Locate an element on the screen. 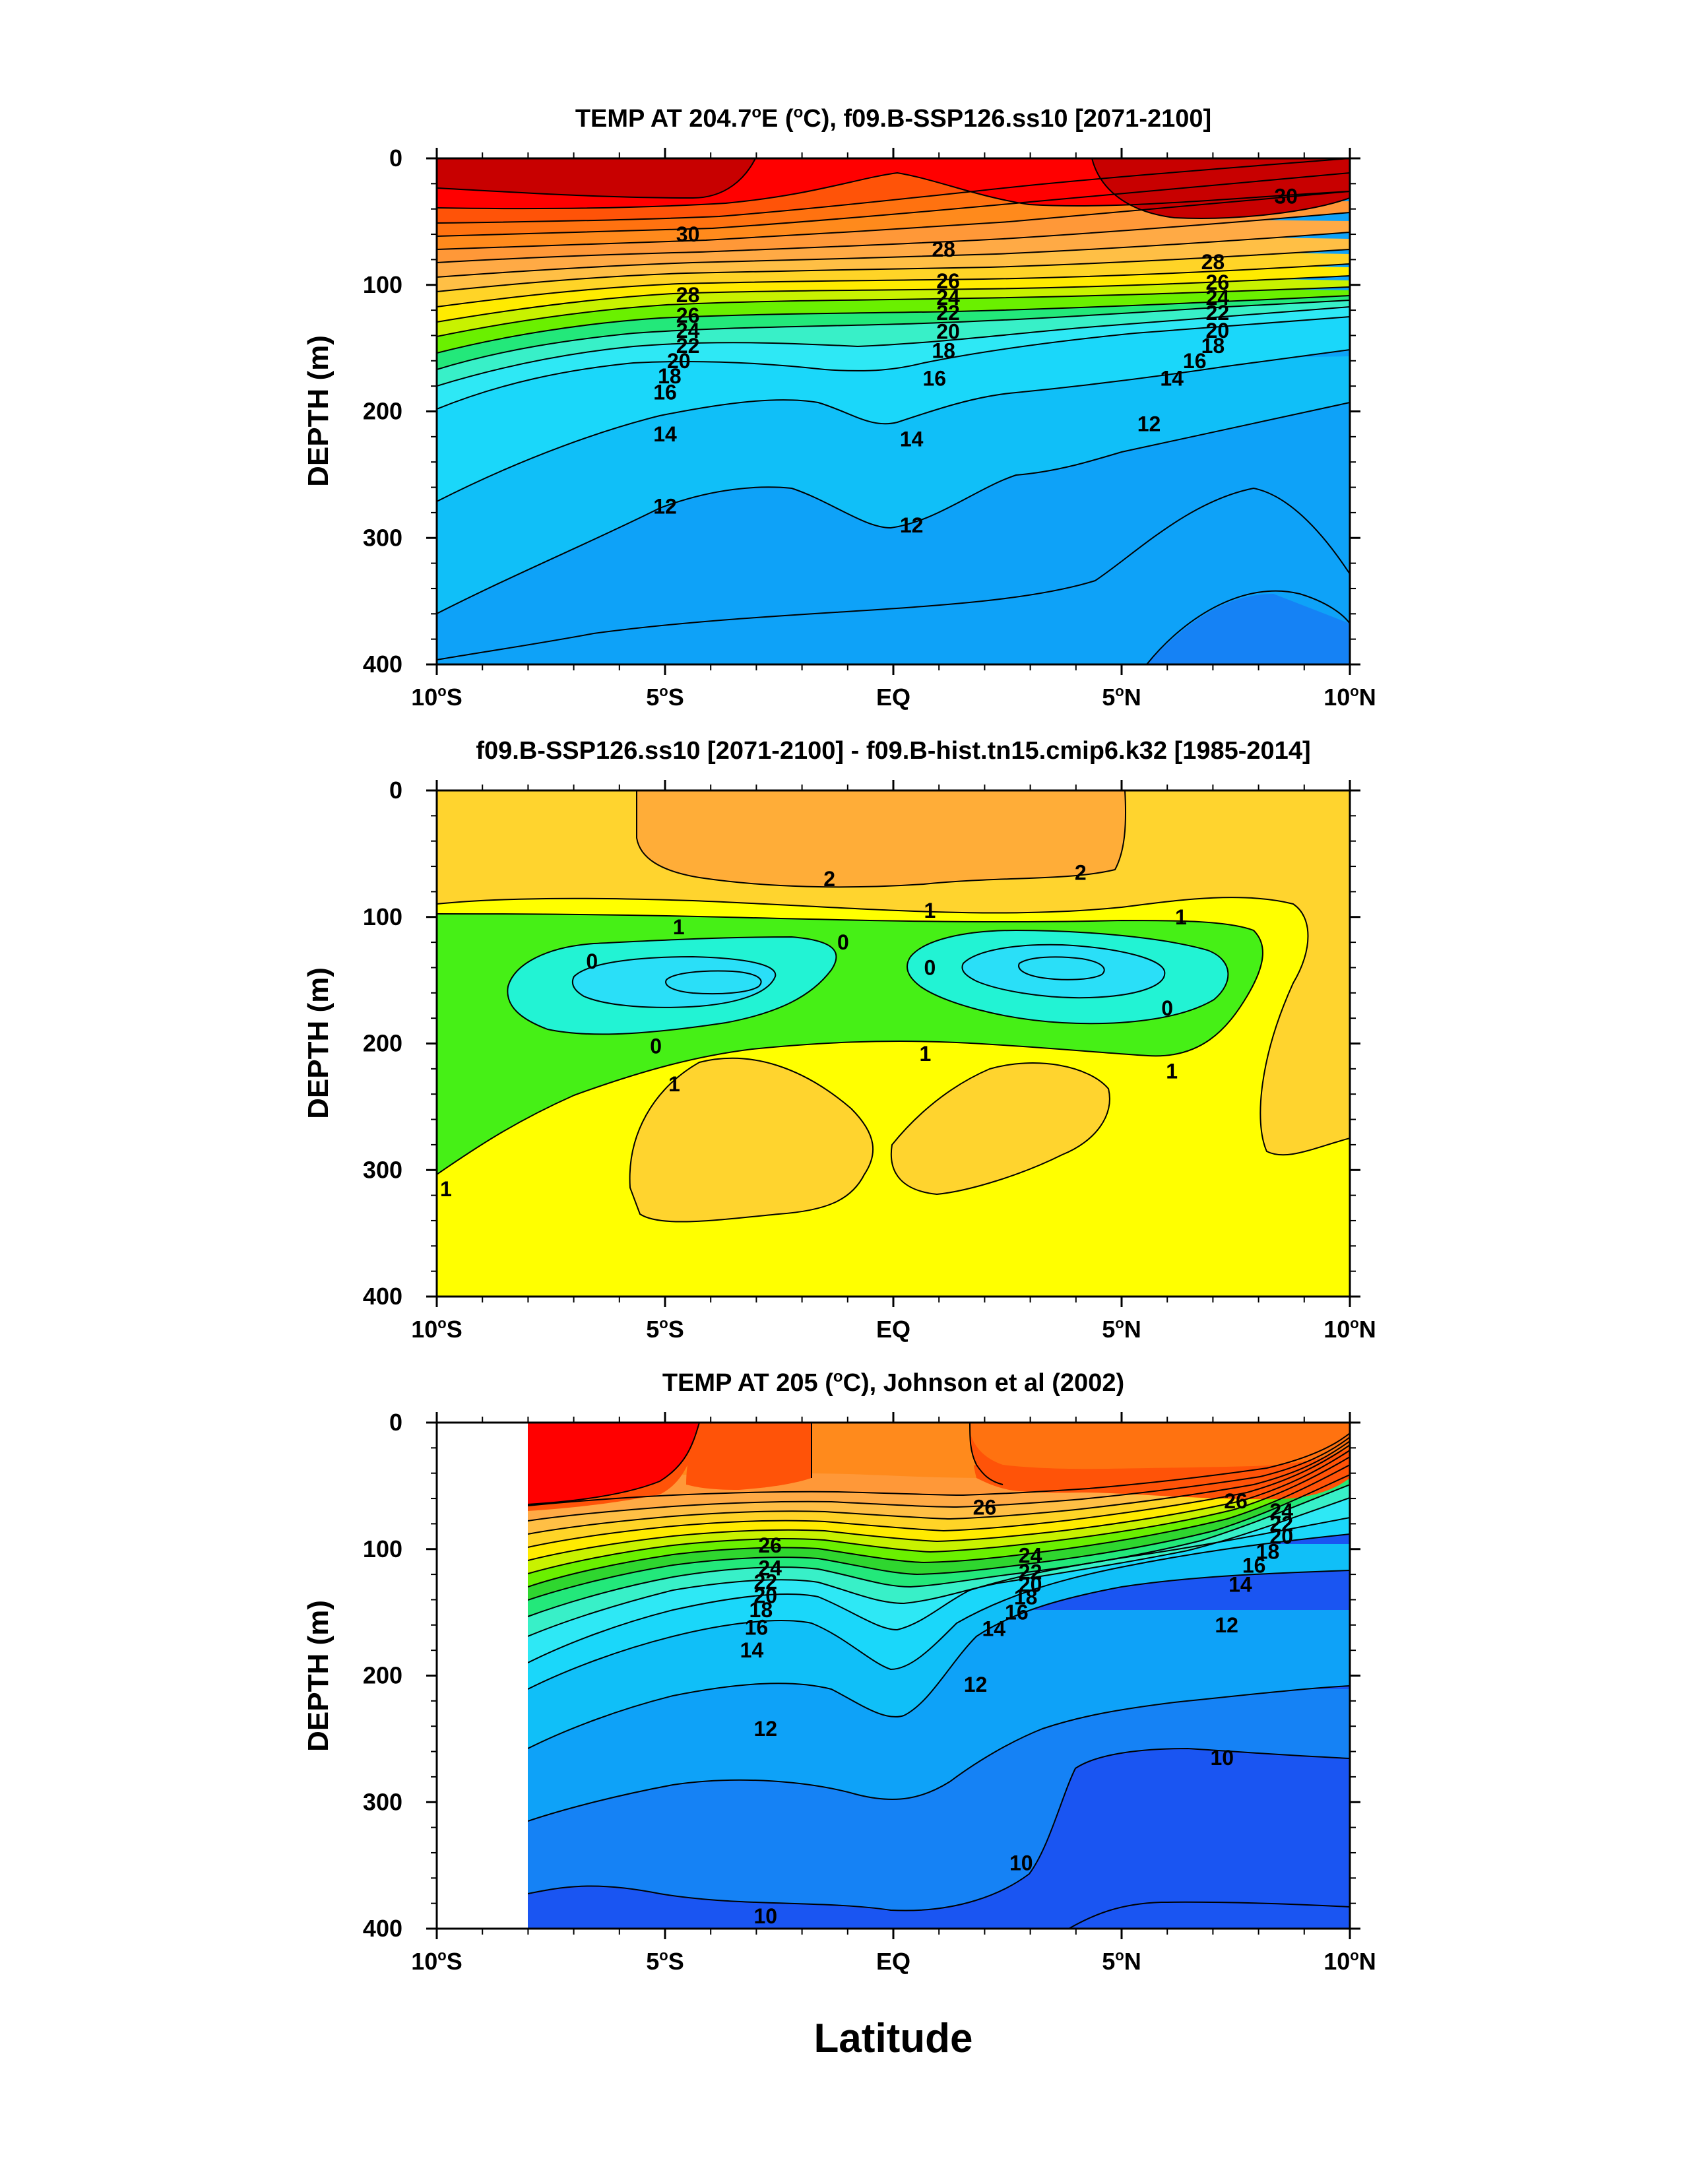 The width and height of the screenshot is (1689, 2184). panel-2-contour-field is located at coordinates (893, 1043).